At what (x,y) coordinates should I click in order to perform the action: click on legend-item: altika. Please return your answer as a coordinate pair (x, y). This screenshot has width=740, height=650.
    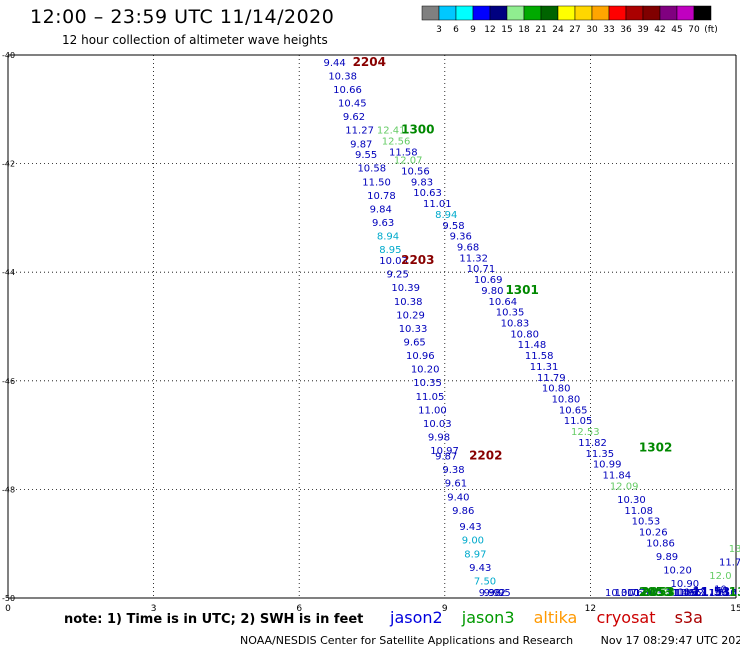
    Looking at the image, I should click on (555, 617).